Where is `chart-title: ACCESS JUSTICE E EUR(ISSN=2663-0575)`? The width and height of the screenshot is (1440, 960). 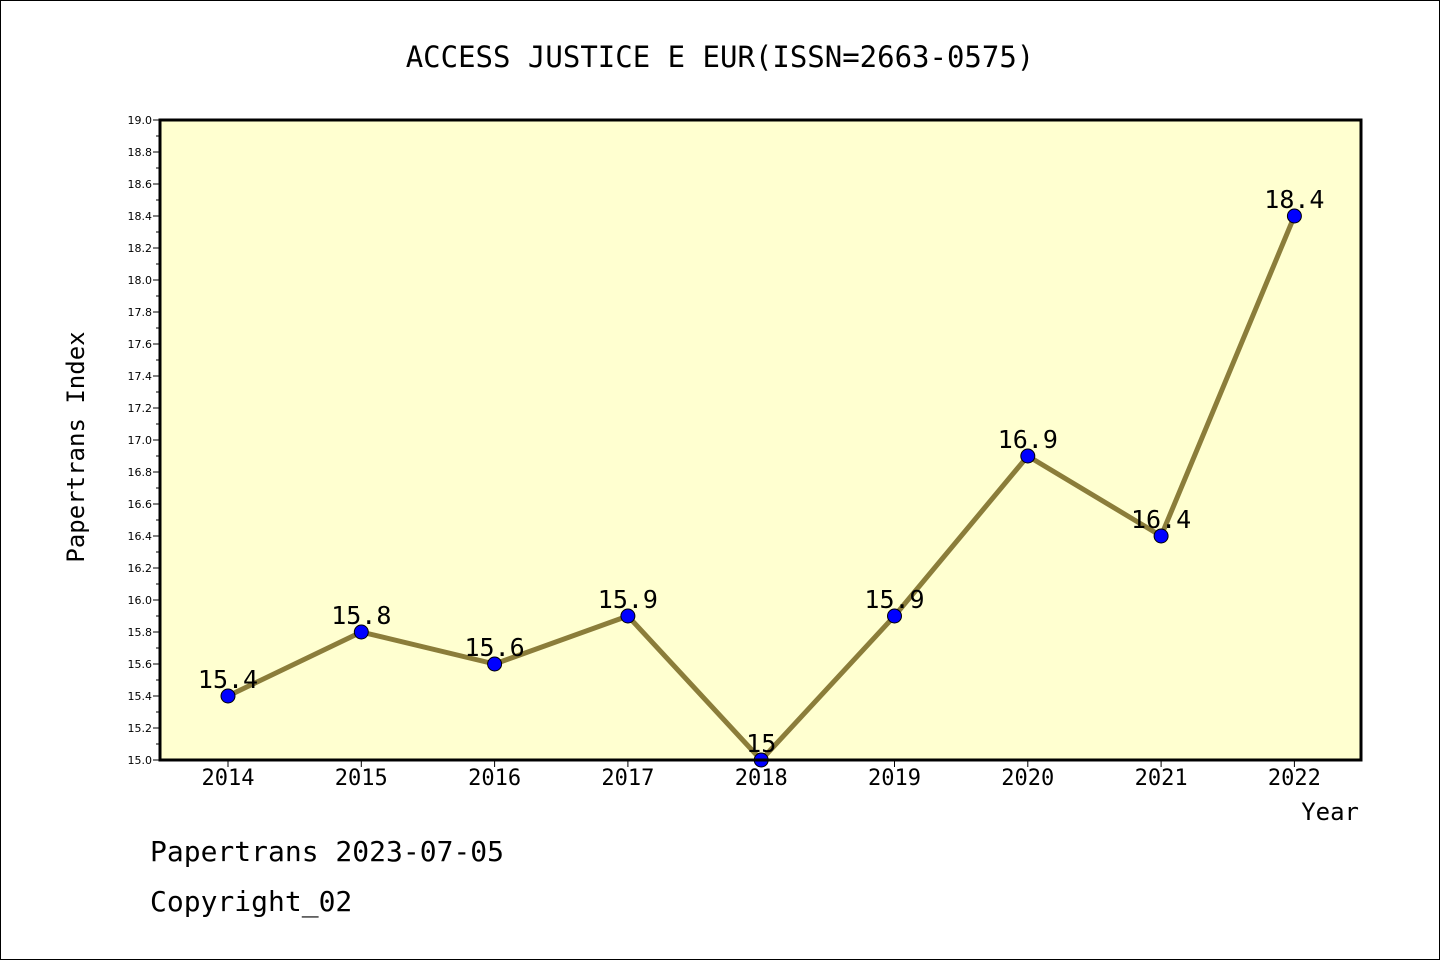
chart-title: ACCESS JUSTICE E EUR(ISSN=2663-0575) is located at coordinates (720, 57).